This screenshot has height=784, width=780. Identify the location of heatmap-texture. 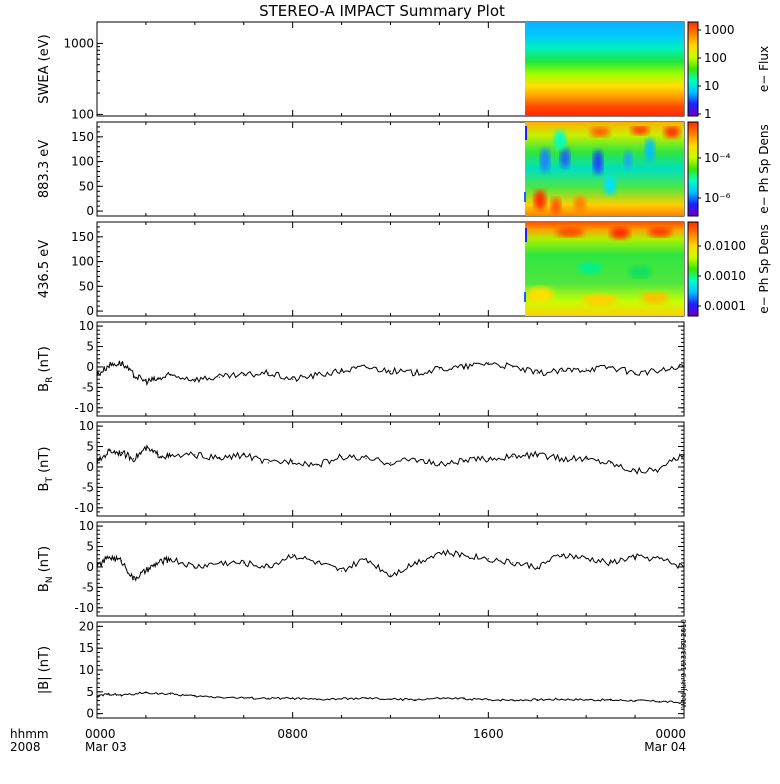
(607, 170).